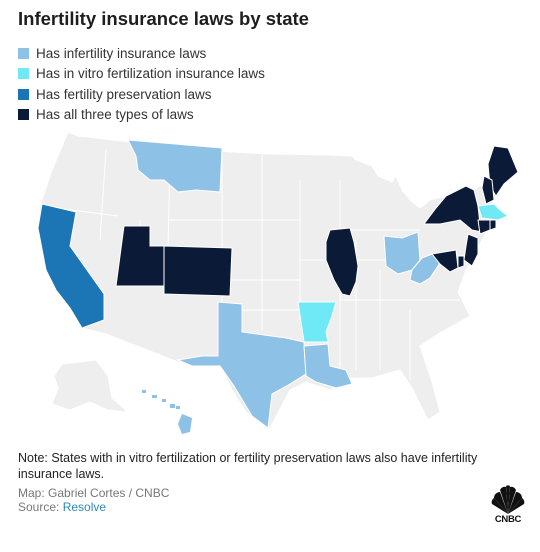 The height and width of the screenshot is (552, 540). Describe the element at coordinates (121, 53) in the screenshot. I see `legend-label: Has infertility insurance laws` at that location.